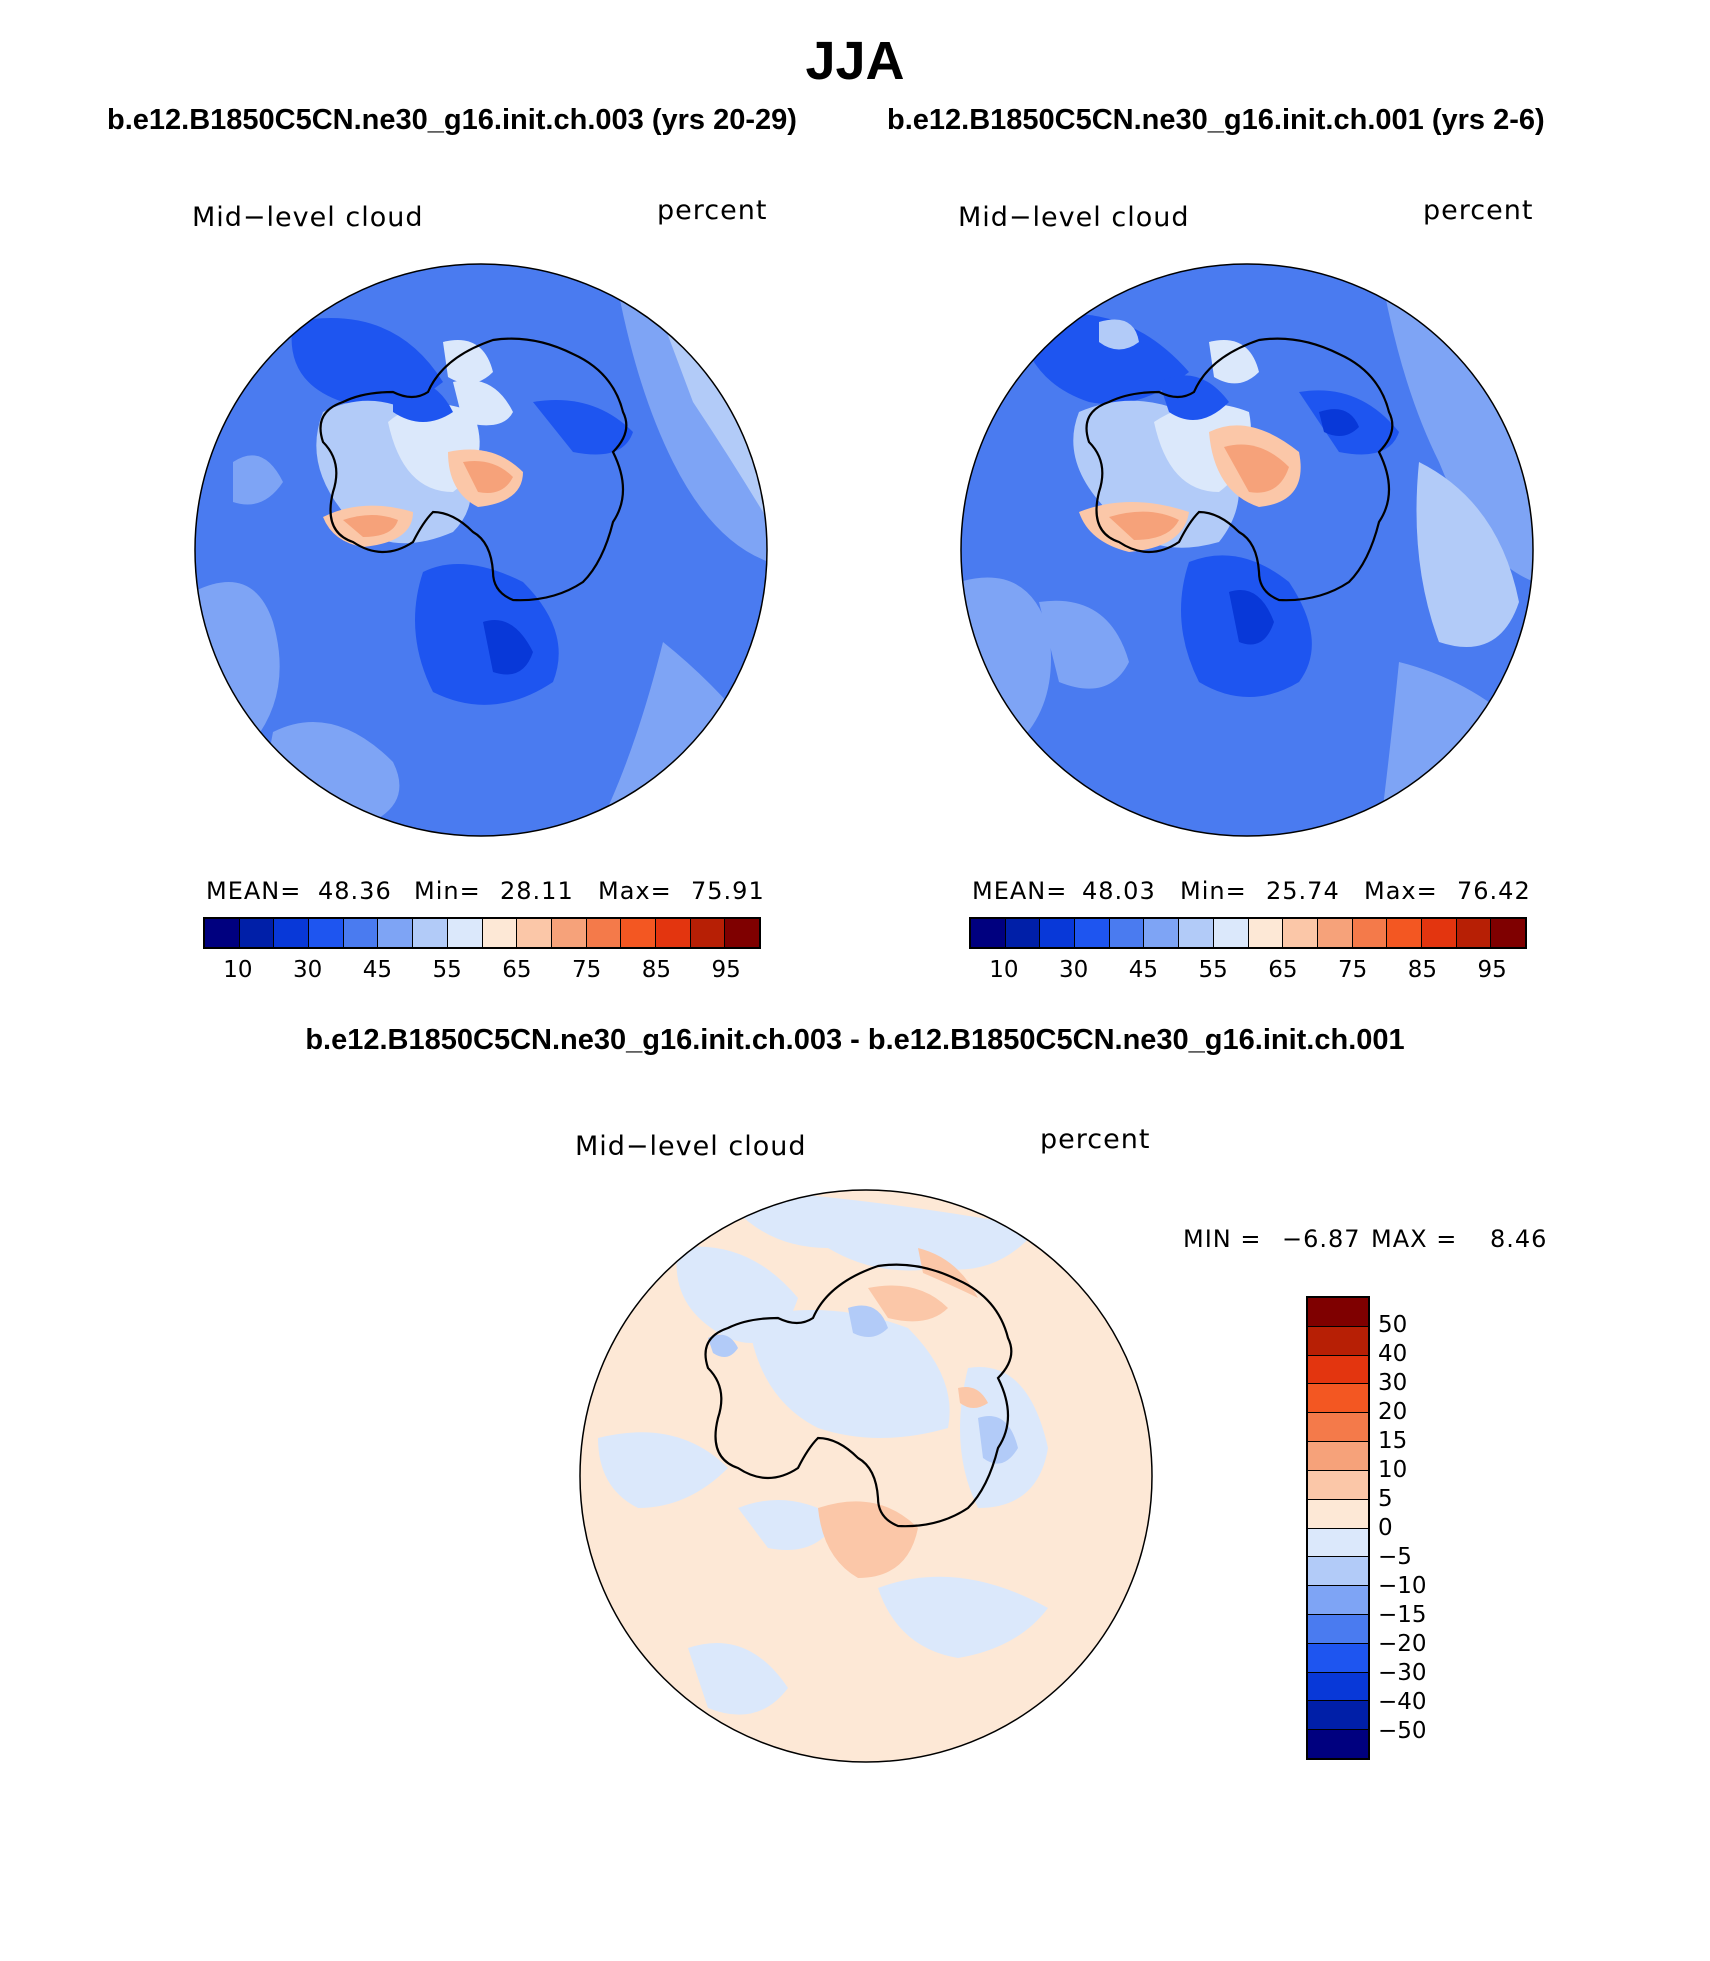 This screenshot has height=1961, width=1710. I want to click on diff-min-label: MIN =, so click(1222, 1239).